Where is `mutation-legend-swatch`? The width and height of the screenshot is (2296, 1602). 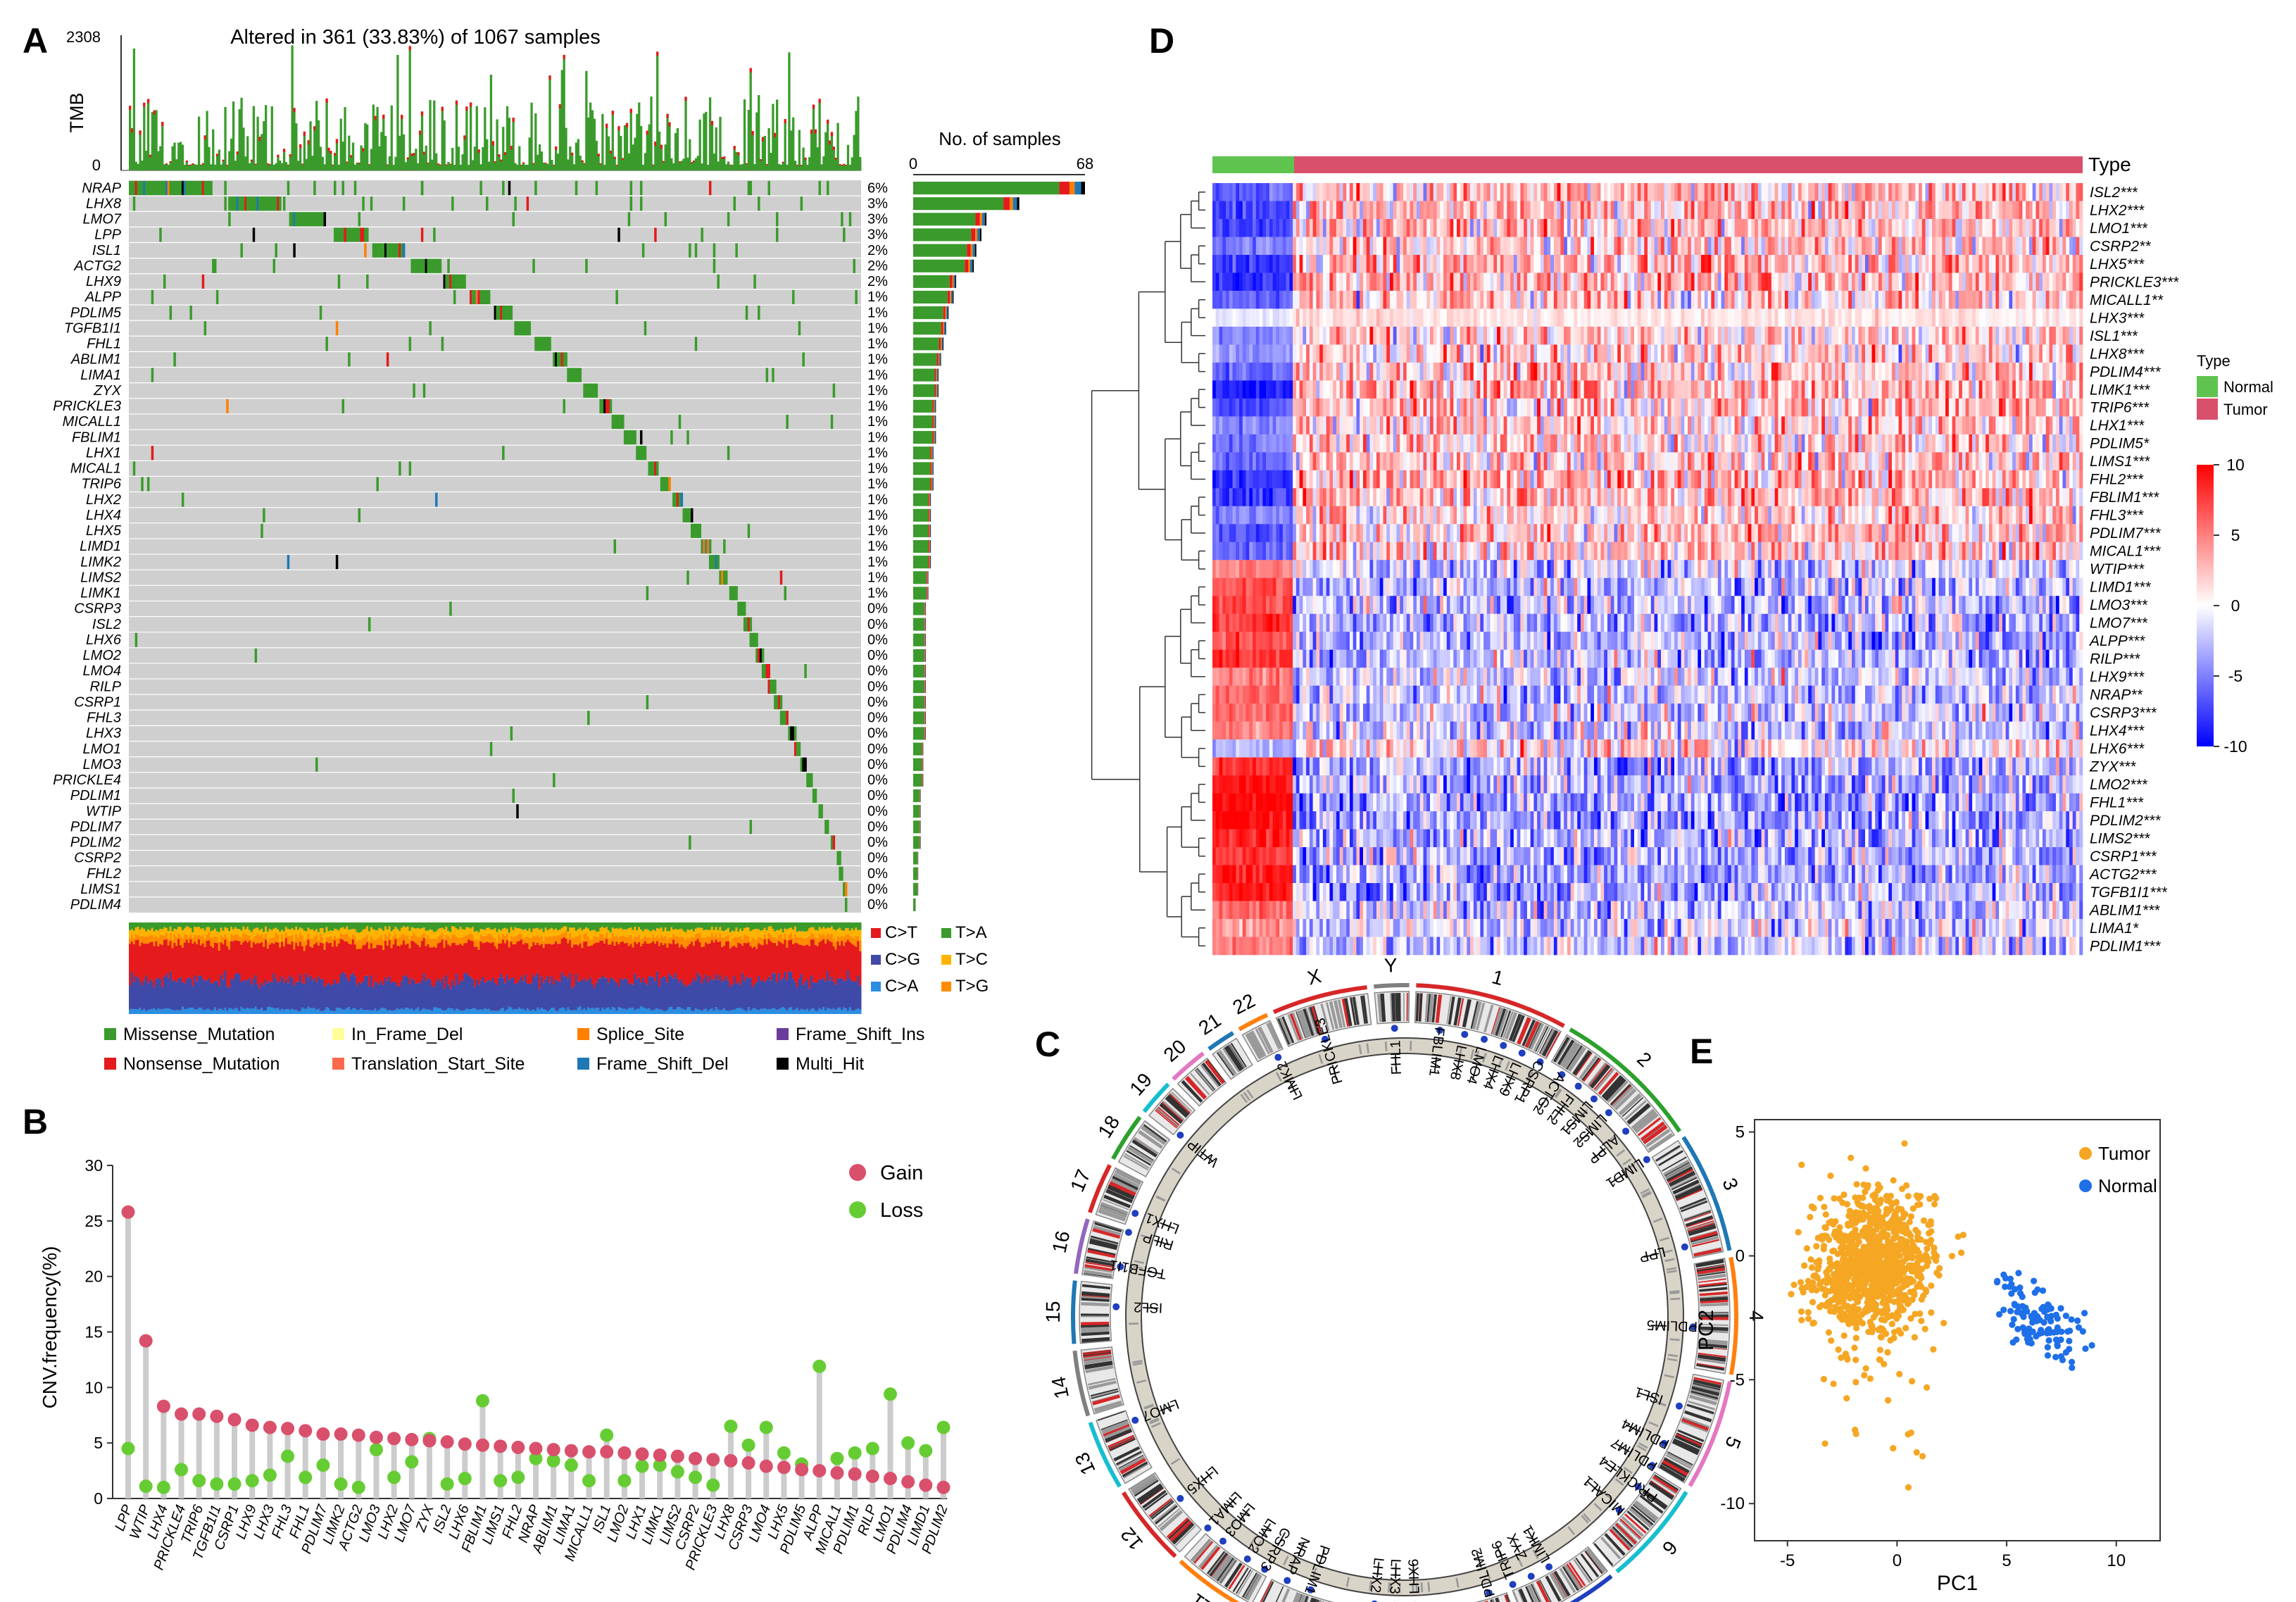
mutation-legend-swatch is located at coordinates (338, 1064).